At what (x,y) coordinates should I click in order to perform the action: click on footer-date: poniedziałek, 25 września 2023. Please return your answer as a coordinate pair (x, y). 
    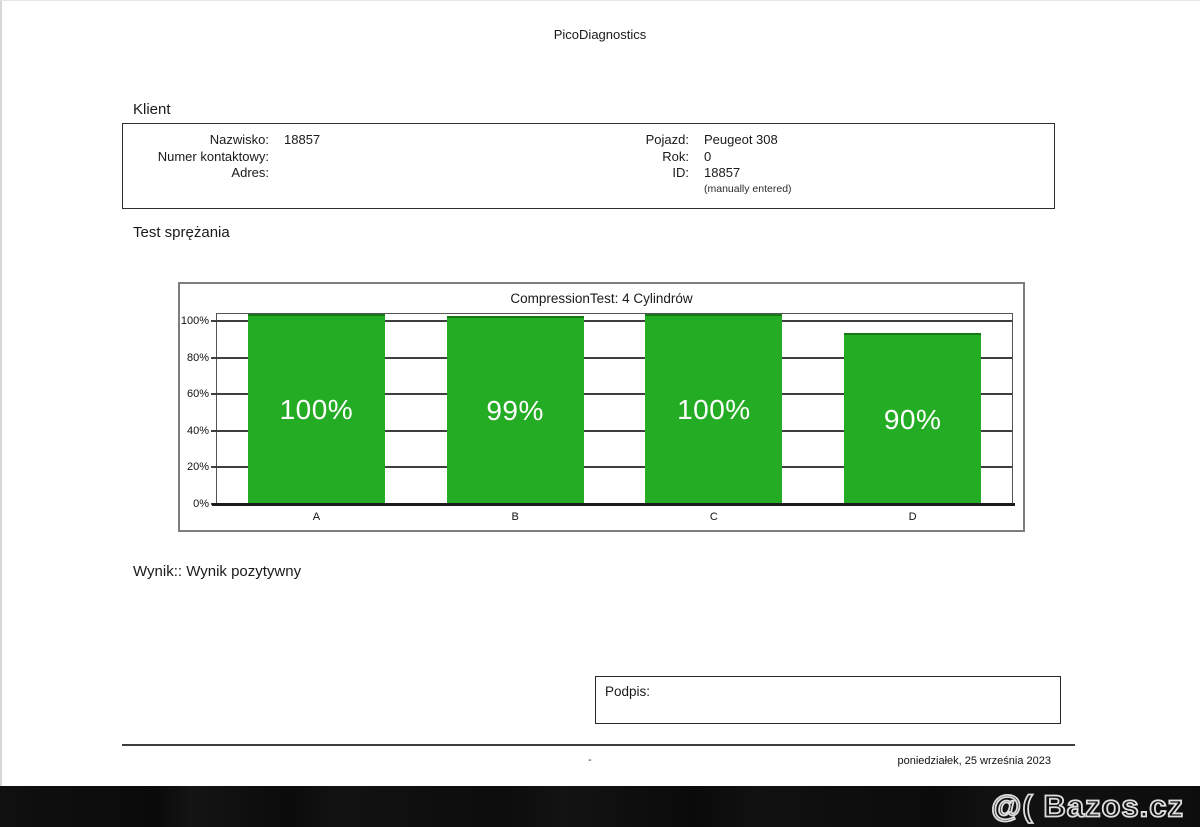
    Looking at the image, I should click on (974, 761).